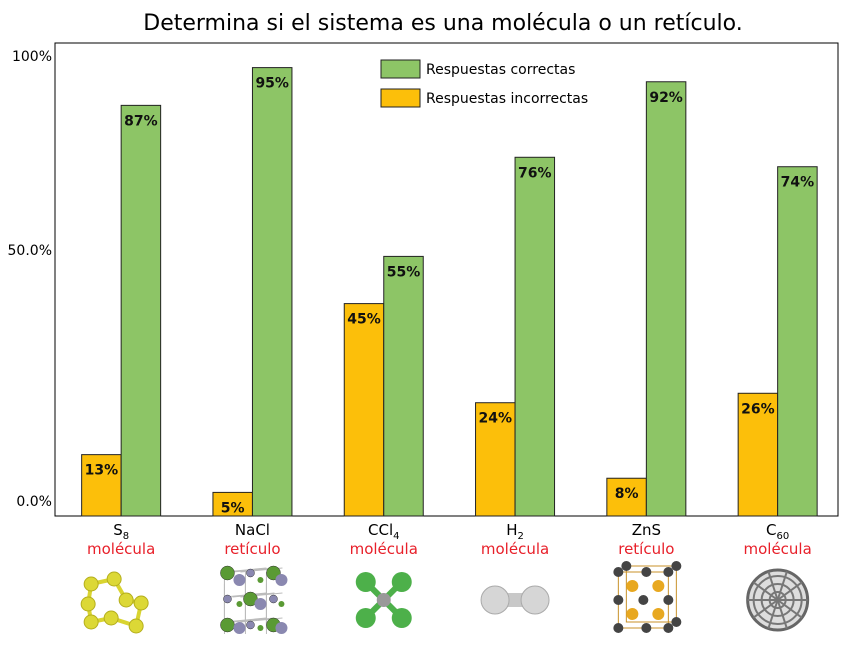  What do you see at coordinates (507, 99) in the screenshot?
I see `legend-label: Respuestas incorrectas` at bounding box center [507, 99].